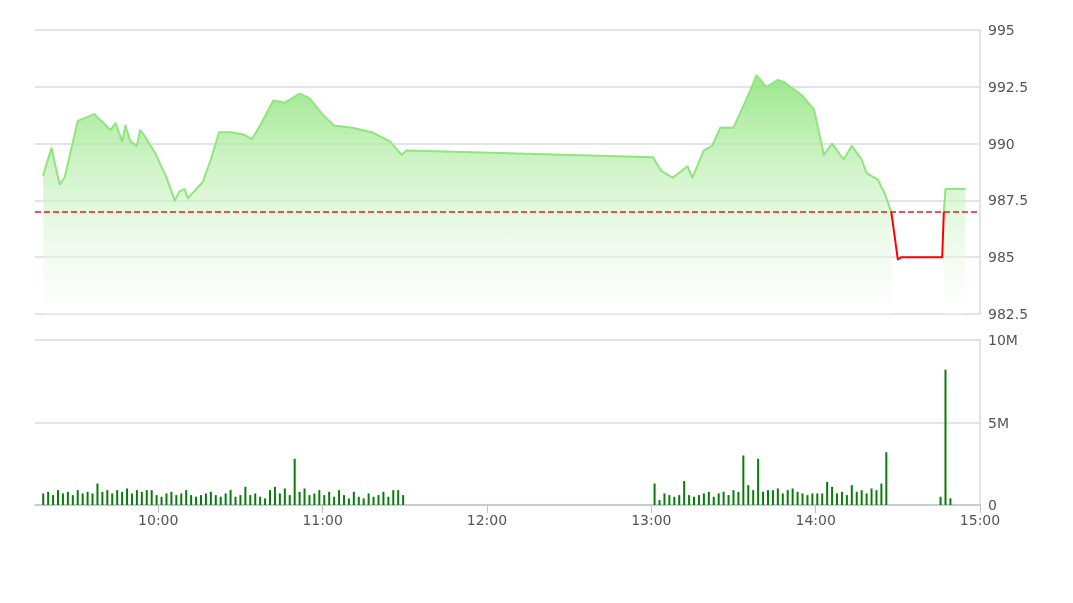 Image resolution: width=1073 pixels, height=603 pixels. I want to click on x-tick-label: 10:00, so click(158, 520).